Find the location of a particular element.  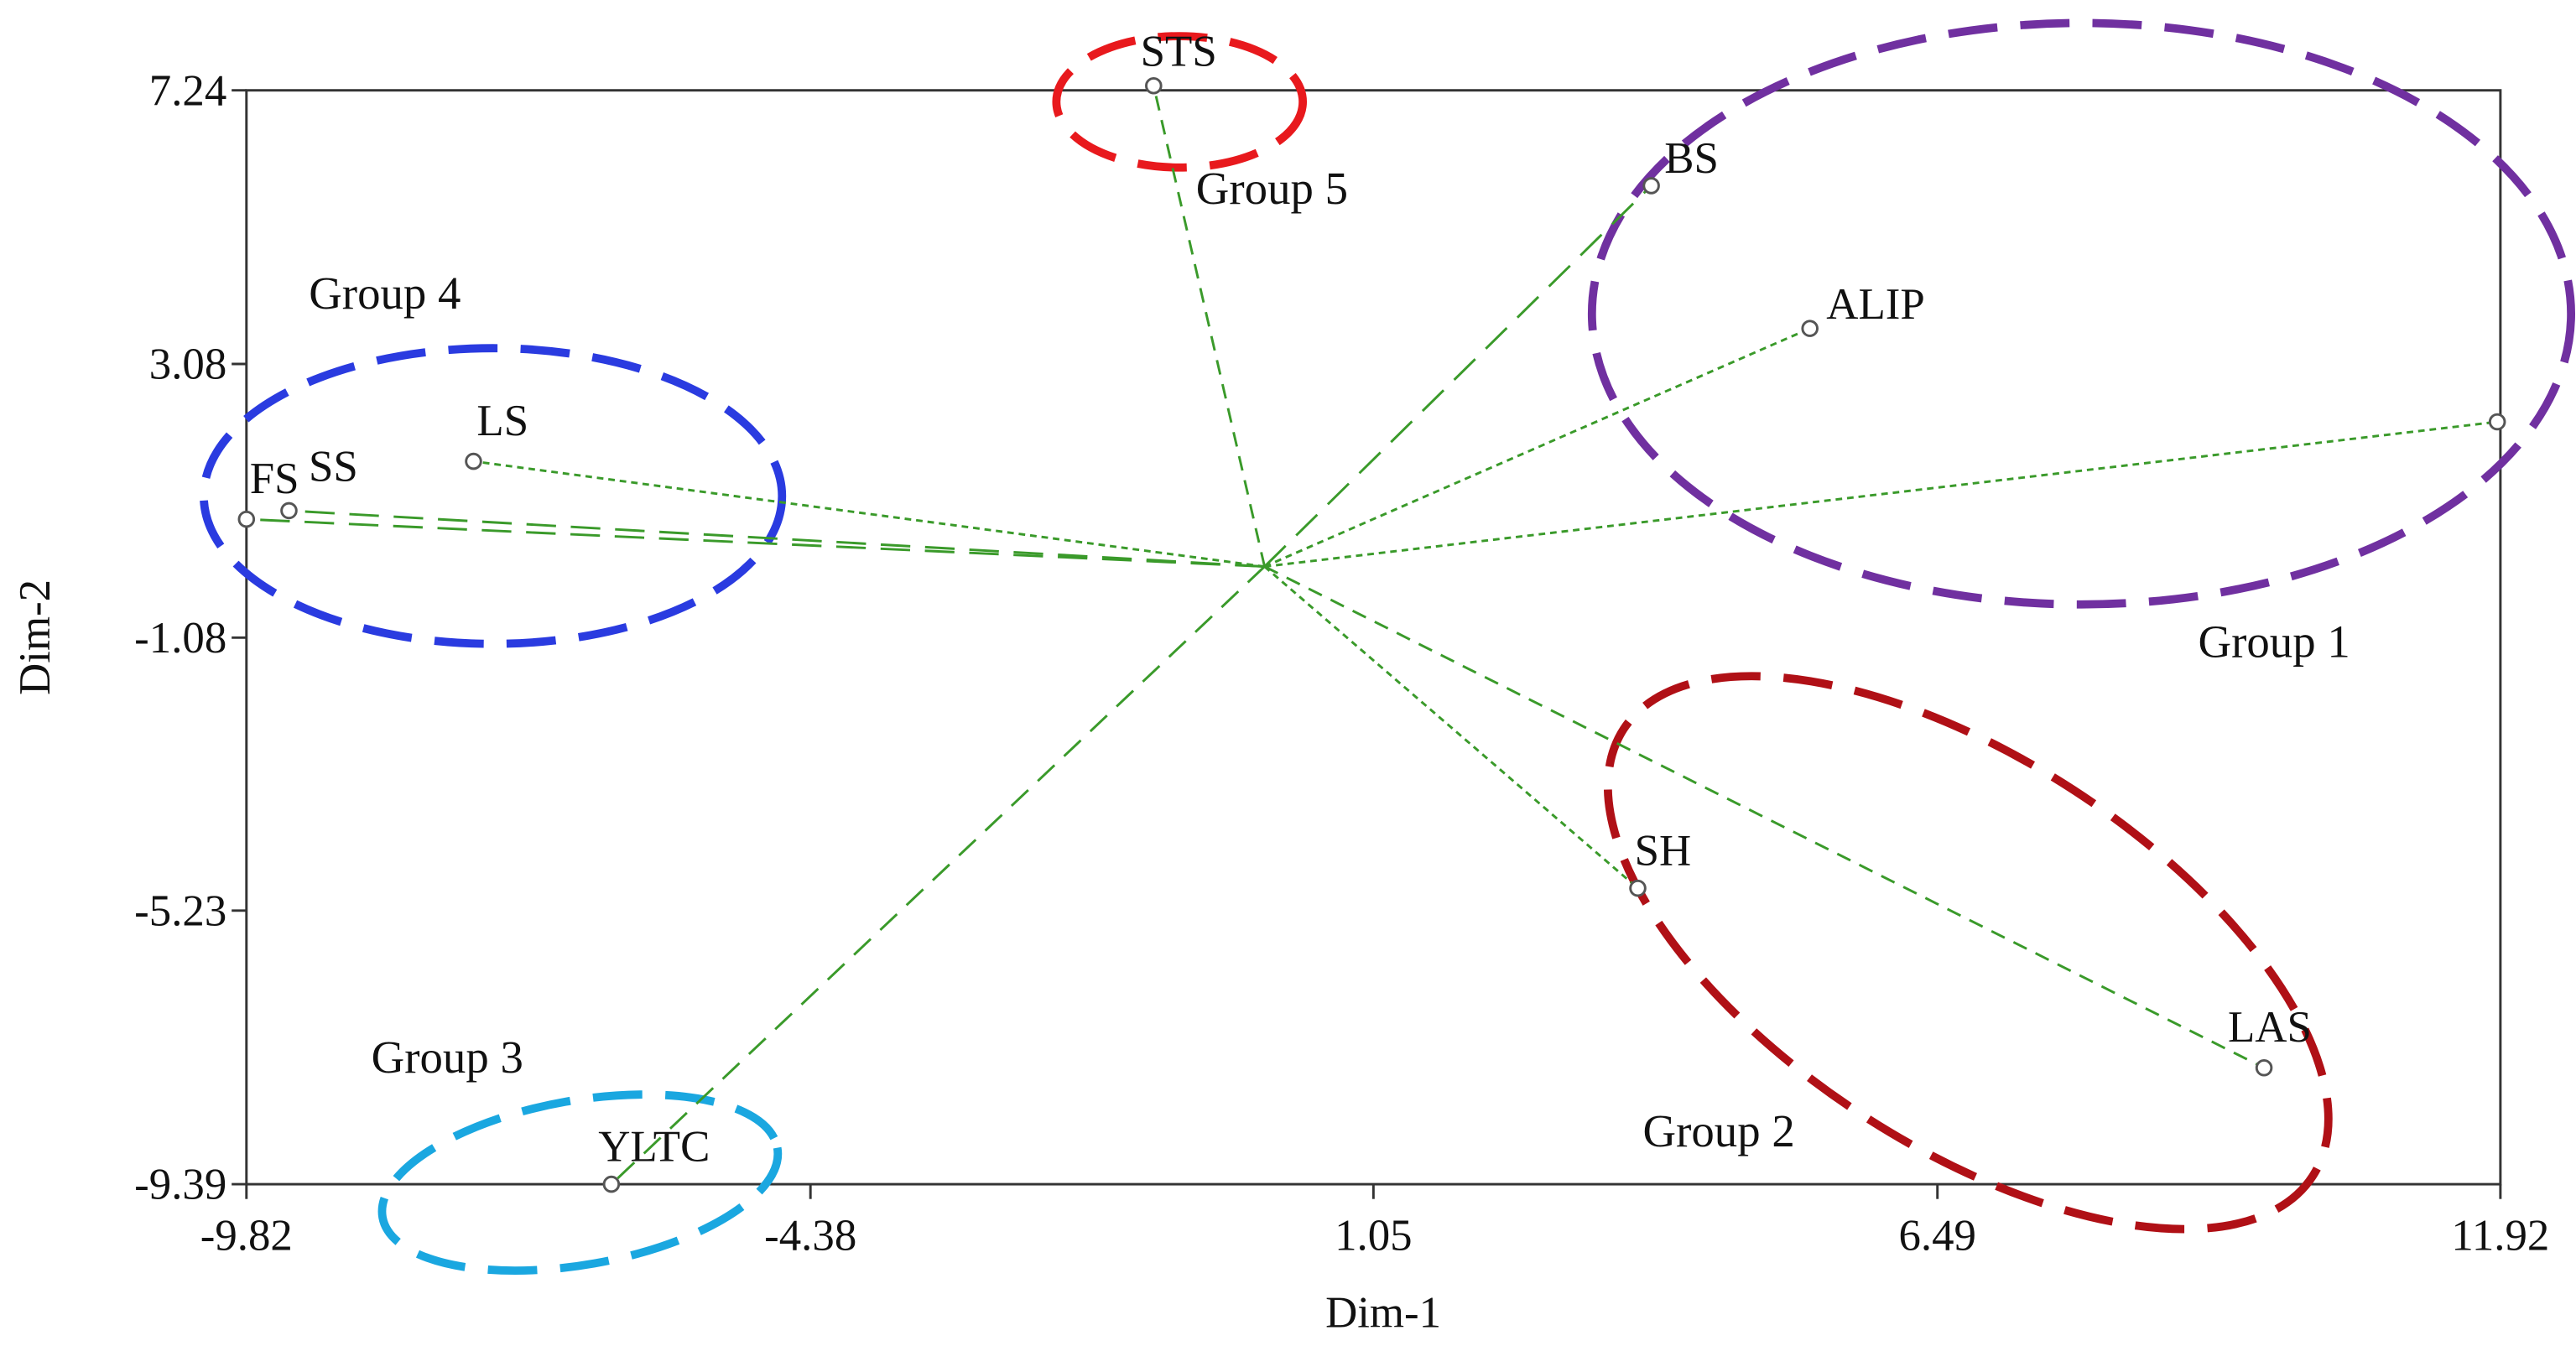

point-label: SS is located at coordinates (333, 467).